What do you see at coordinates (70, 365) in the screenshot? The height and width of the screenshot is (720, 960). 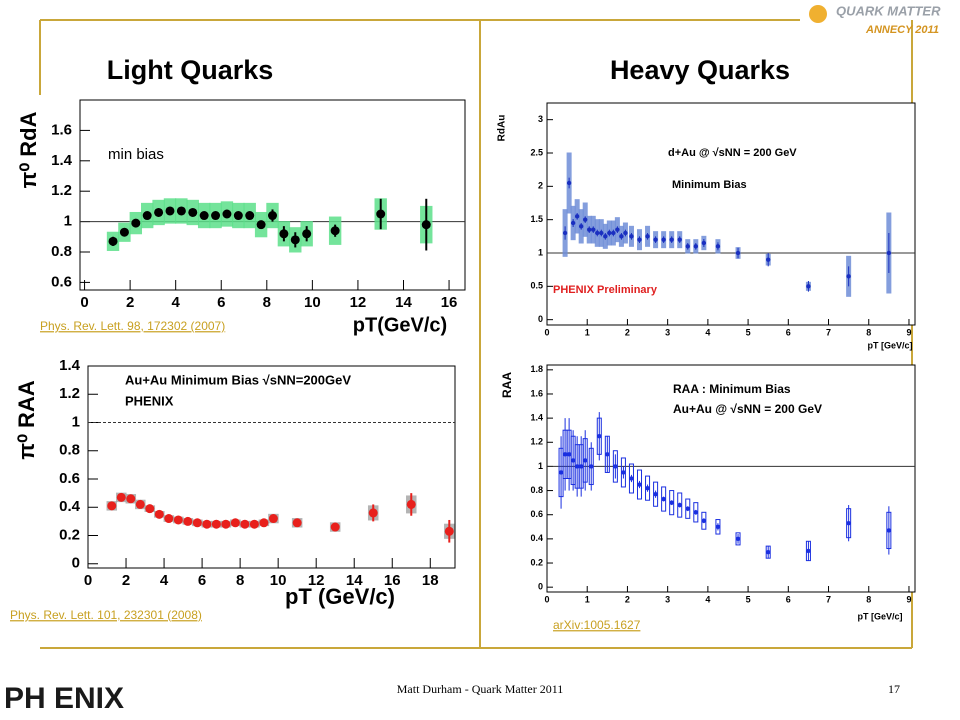 I see `y-tick-label: 1.4` at bounding box center [70, 365].